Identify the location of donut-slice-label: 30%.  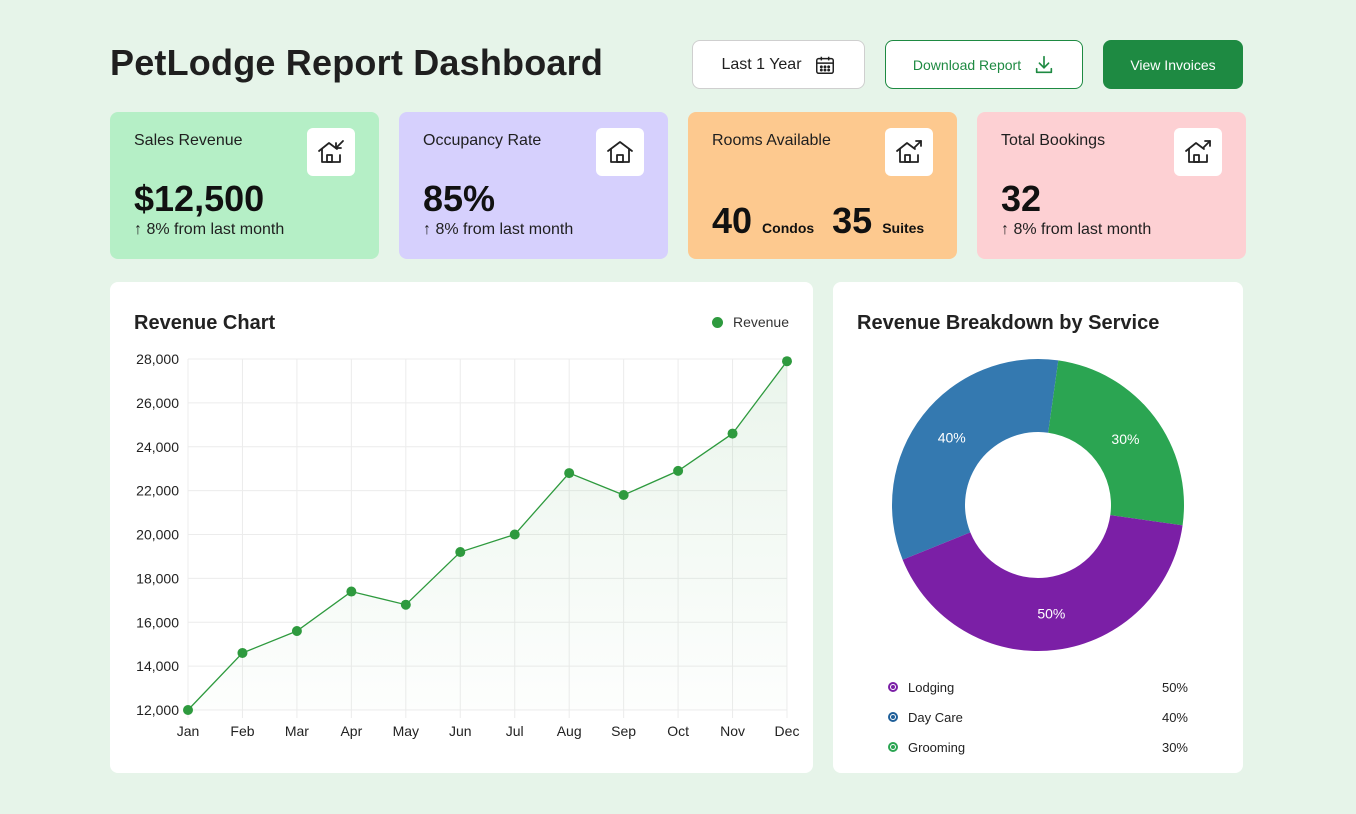
(1125, 439).